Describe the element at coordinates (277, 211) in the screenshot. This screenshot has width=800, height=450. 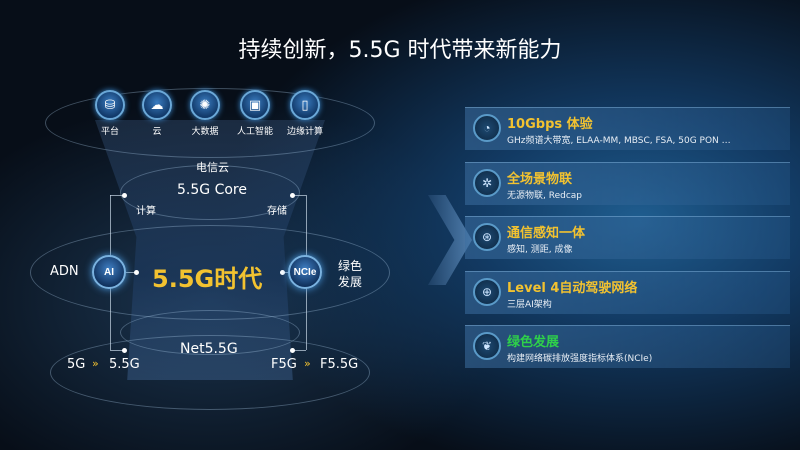
I see `storage-label: 存储` at that location.